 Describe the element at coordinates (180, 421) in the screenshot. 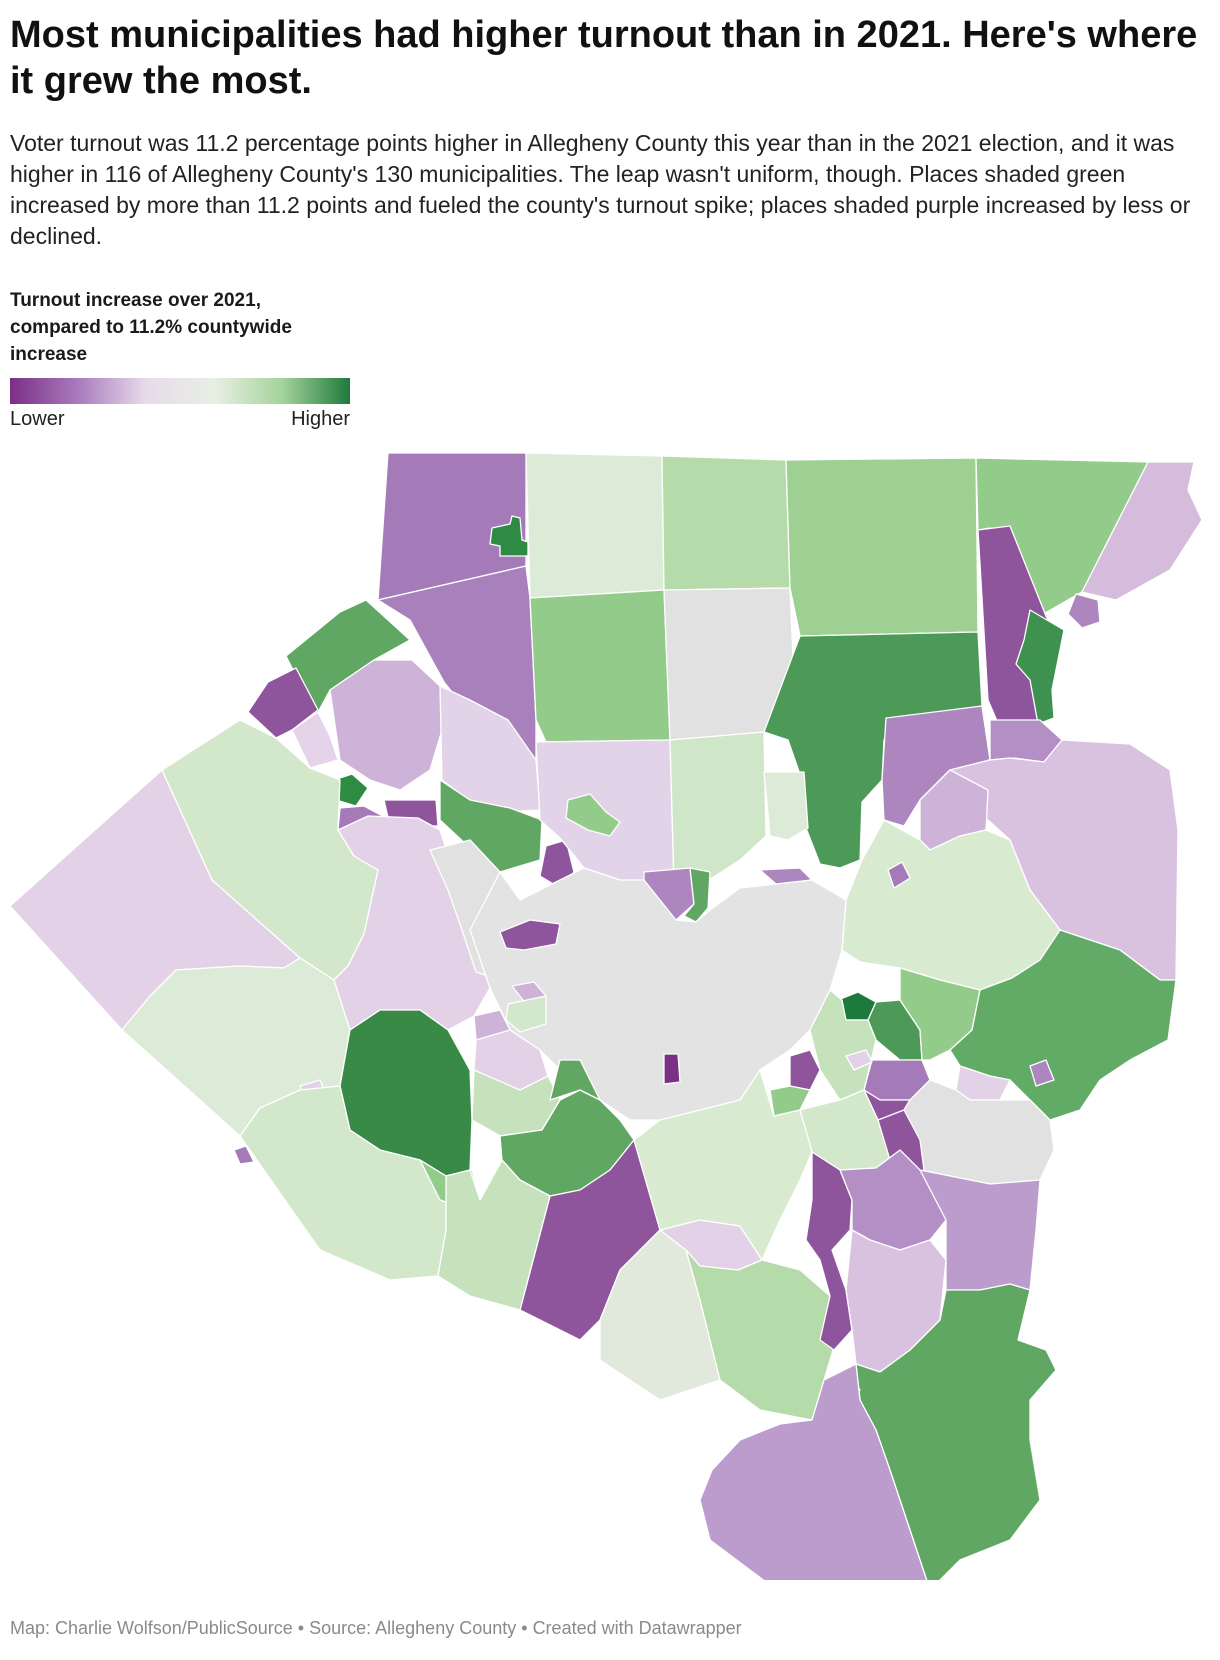

I see `legend-labels: Lower Higher` at that location.